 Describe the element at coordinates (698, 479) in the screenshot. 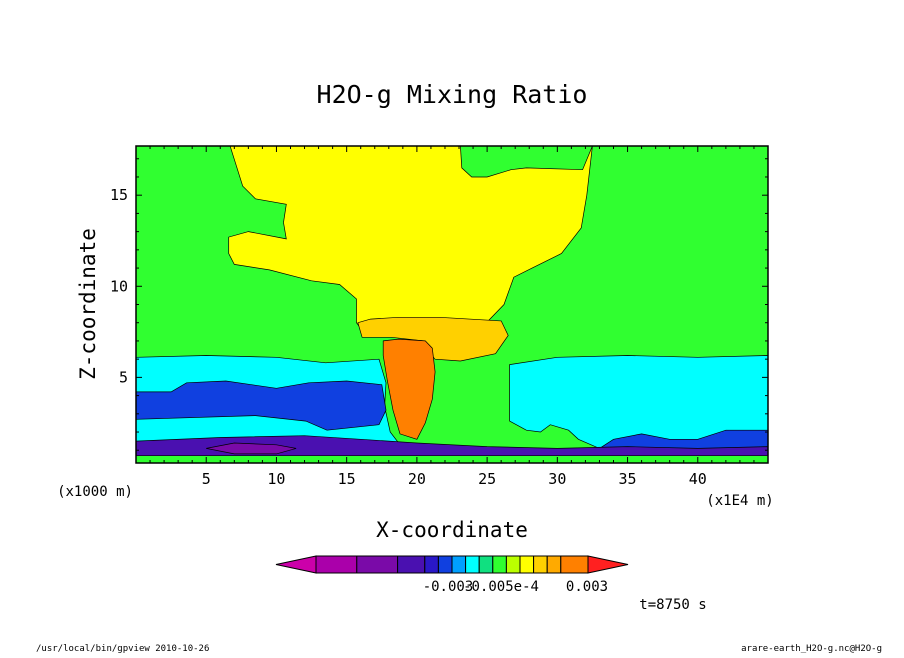

I see `x-tick-label-7: 40` at that location.